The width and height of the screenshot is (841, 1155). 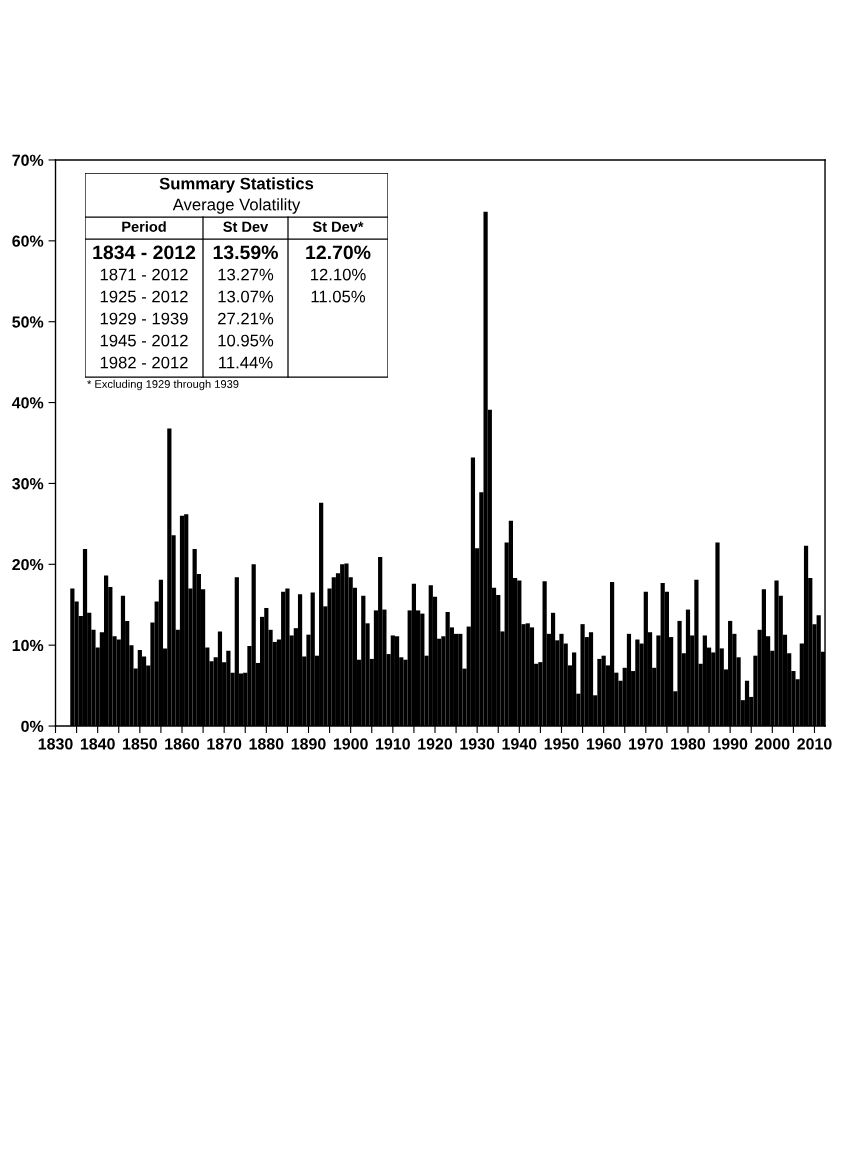 What do you see at coordinates (435, 744) in the screenshot?
I see `x-tick-label: 1920` at bounding box center [435, 744].